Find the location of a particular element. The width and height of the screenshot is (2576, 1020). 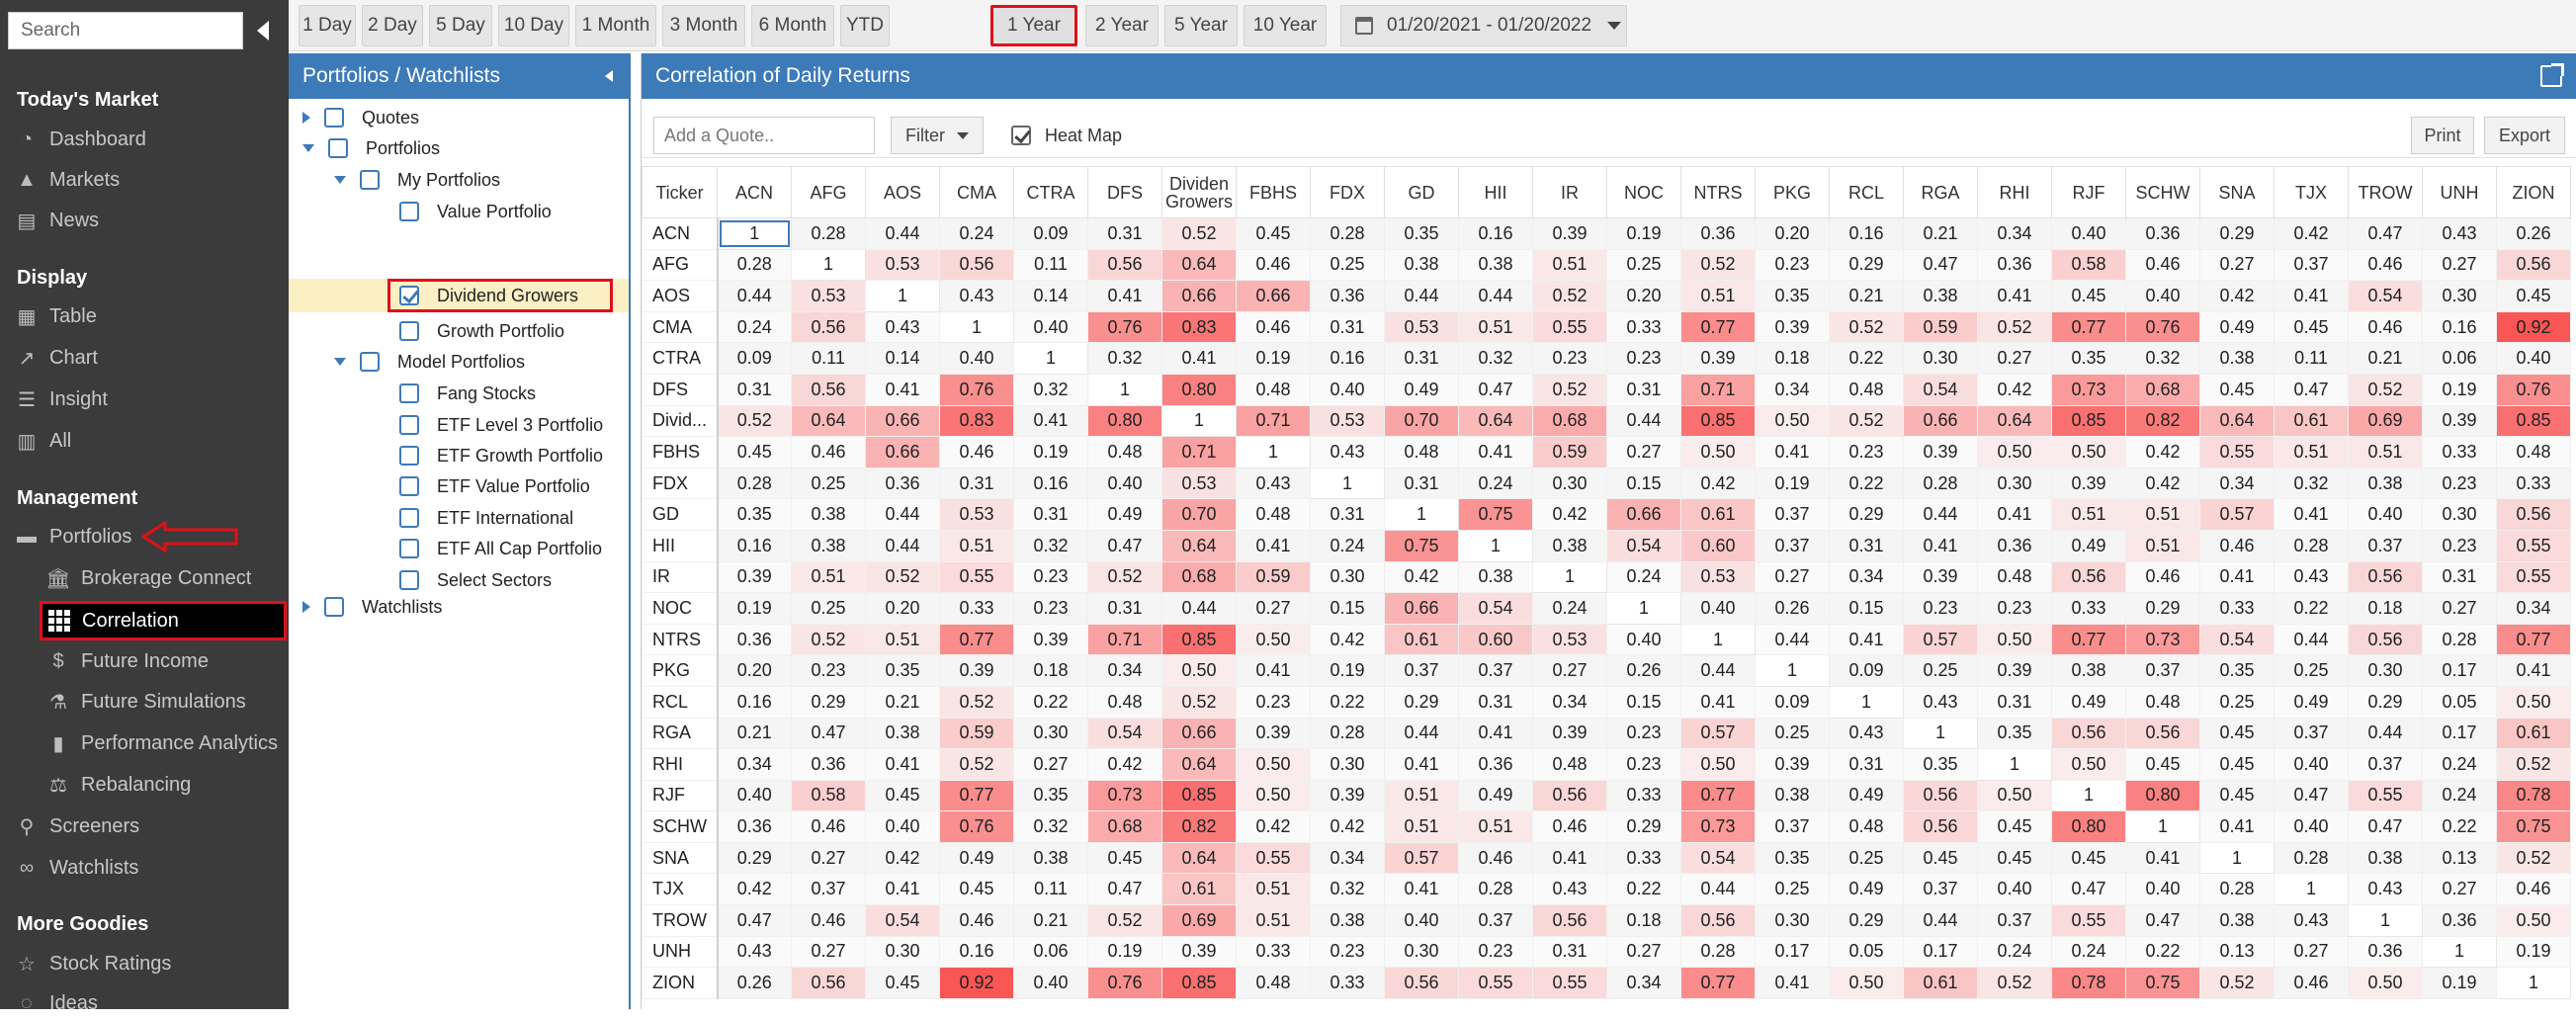

sidebar-item-correlation: Correlation is located at coordinates (163, 620).